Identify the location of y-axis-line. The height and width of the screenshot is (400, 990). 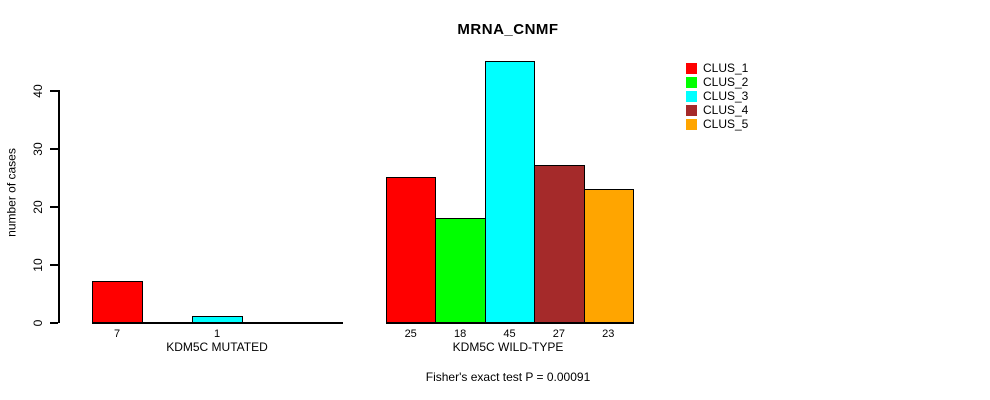
(59, 206).